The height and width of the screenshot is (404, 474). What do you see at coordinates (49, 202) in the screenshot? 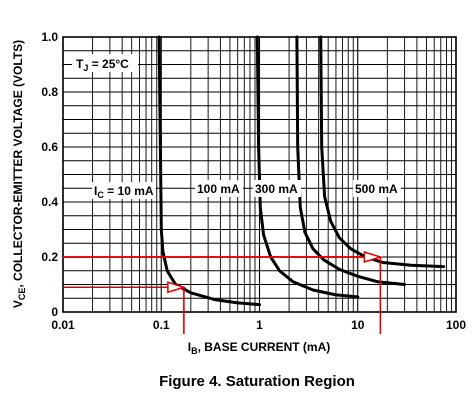
I see `y-tick-label: 0.4` at bounding box center [49, 202].